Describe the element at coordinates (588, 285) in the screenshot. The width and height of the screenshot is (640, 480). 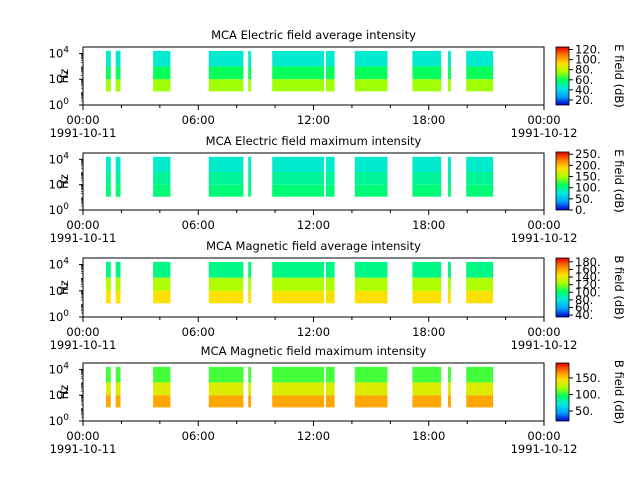
I see `colorbar-tick-label: 120.` at that location.